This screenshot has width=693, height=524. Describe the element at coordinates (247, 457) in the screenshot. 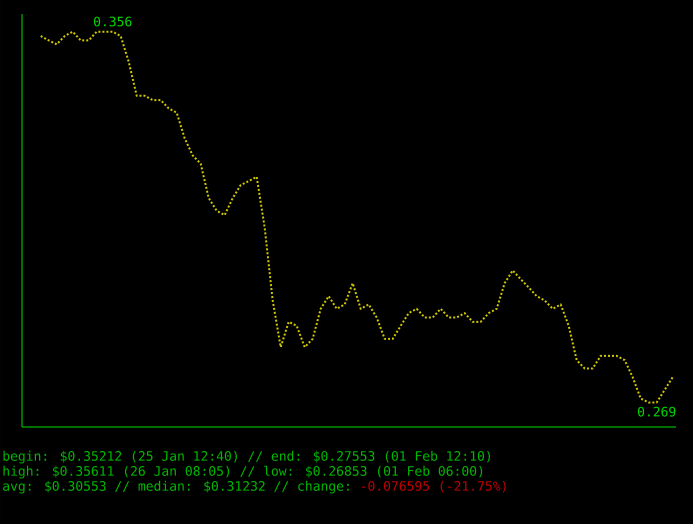

I see `text: begin: $0.35212 (25 Jan 12:40) // end: $0.27553 (01 Feb 12:10)` at that location.